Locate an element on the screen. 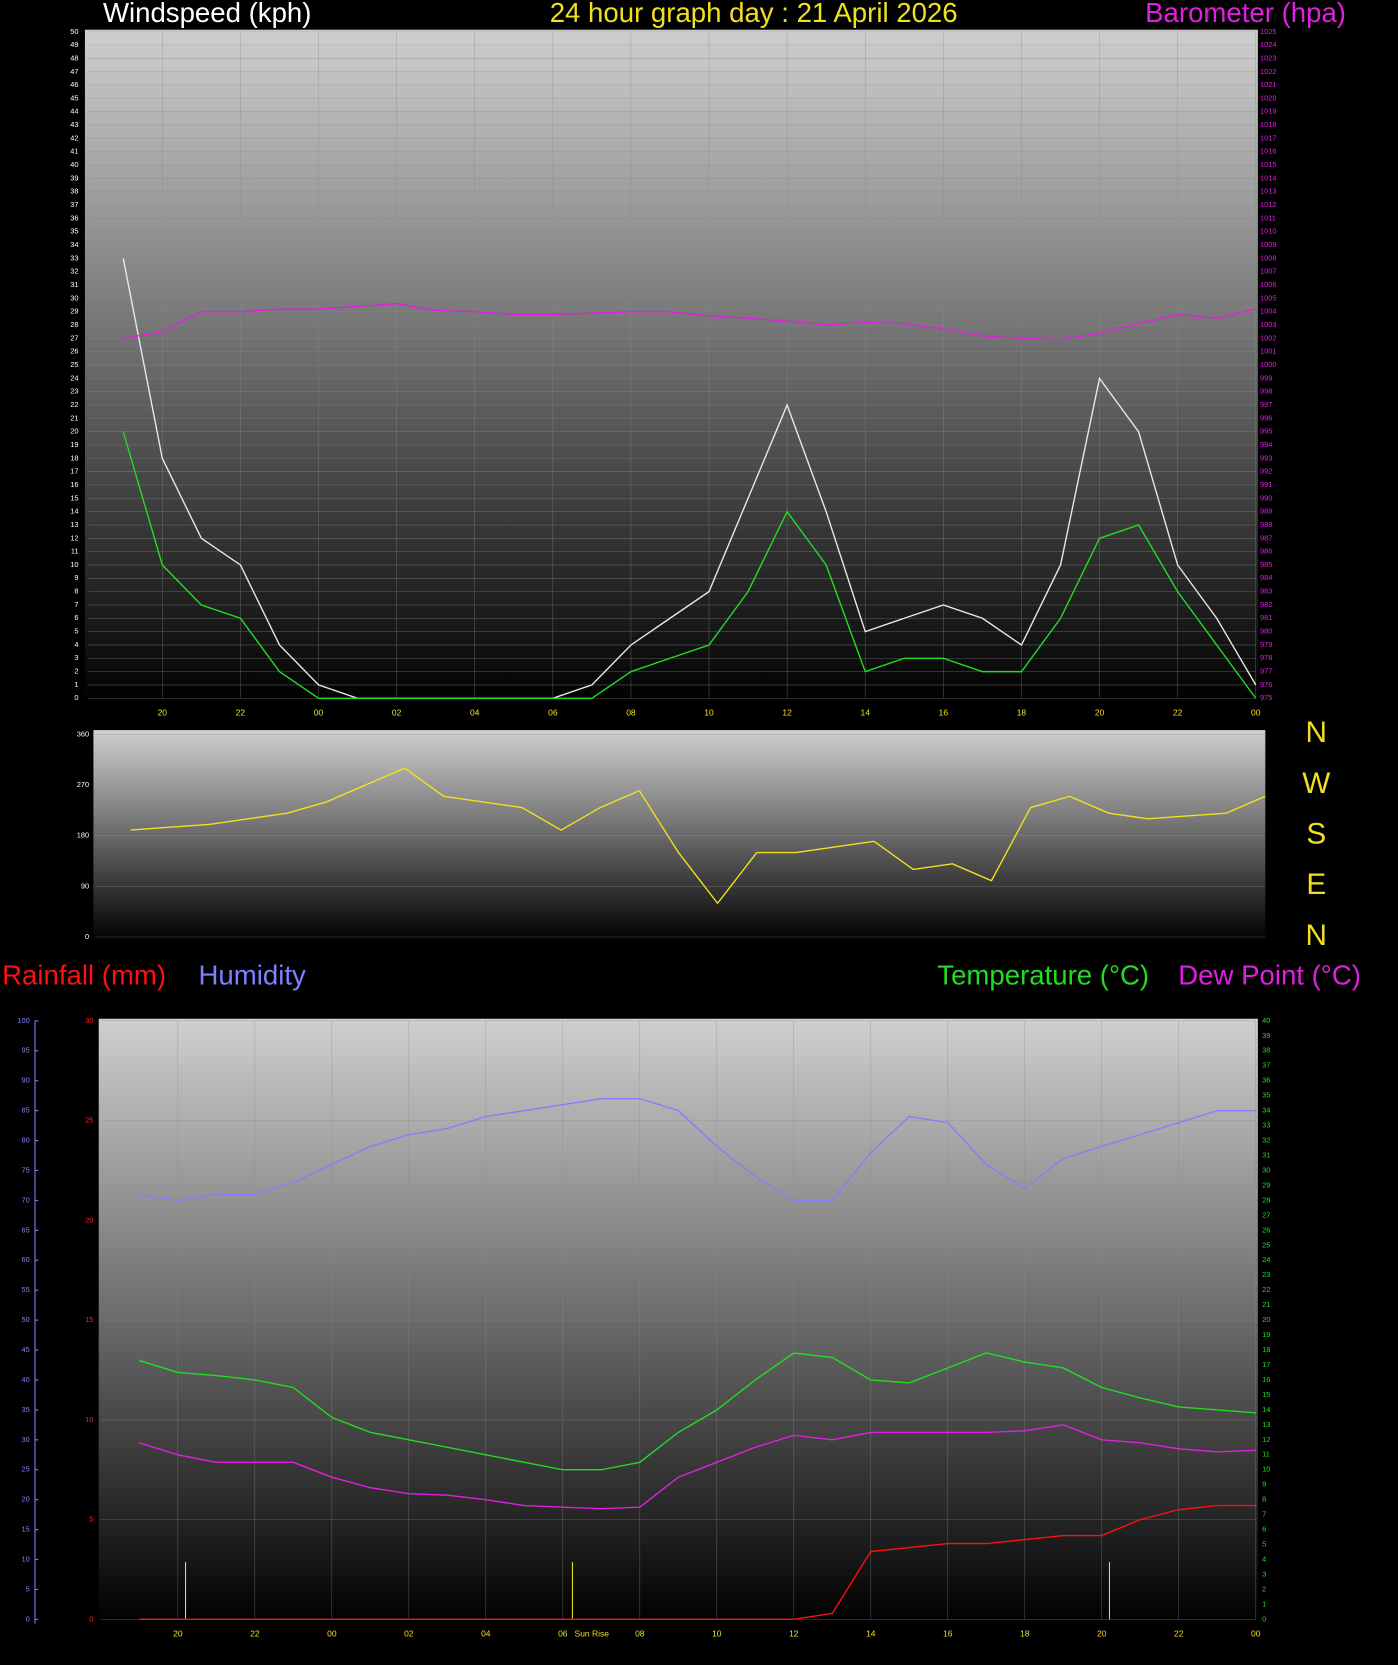  y-tick-label: 90 is located at coordinates (85, 885).